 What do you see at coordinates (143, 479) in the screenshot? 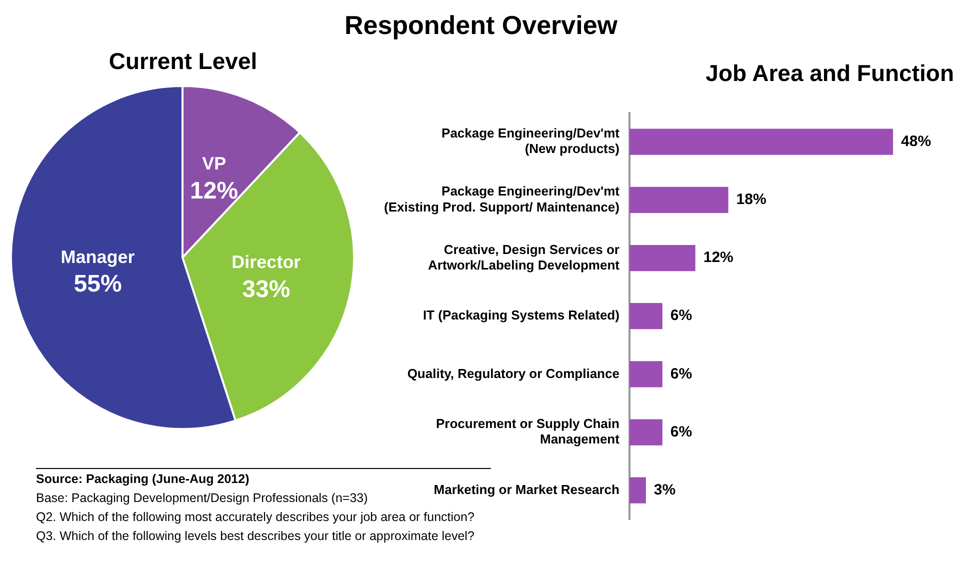
I see `source-note: Source: Packaging (June-Aug 2012)` at bounding box center [143, 479].